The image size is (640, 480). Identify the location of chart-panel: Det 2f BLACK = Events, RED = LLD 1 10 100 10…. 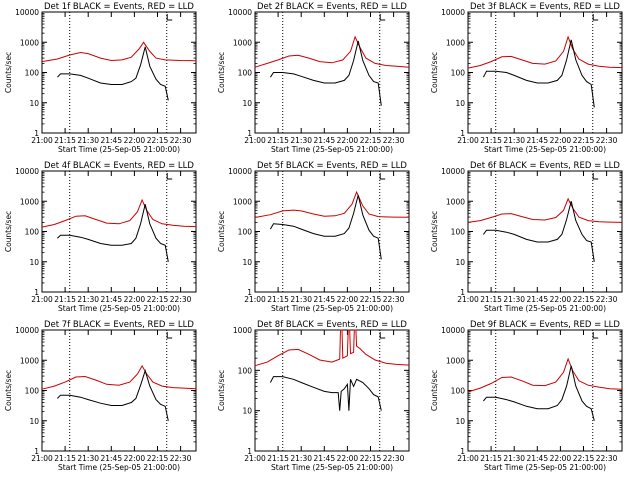
(313, 78).